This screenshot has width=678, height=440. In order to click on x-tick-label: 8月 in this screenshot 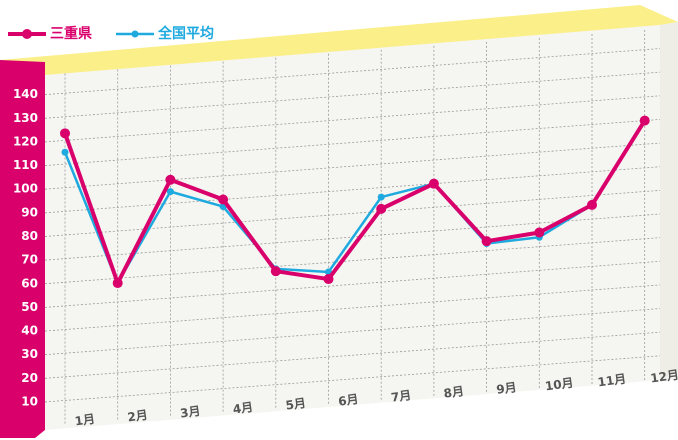, I will do `click(454, 392)`.